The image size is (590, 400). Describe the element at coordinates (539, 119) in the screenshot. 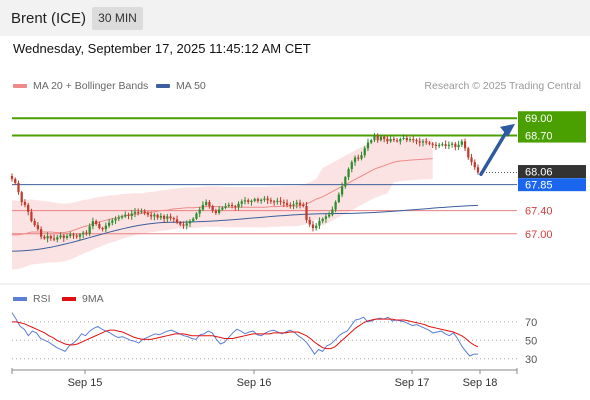

I see `level-label-text: 69.00` at that location.